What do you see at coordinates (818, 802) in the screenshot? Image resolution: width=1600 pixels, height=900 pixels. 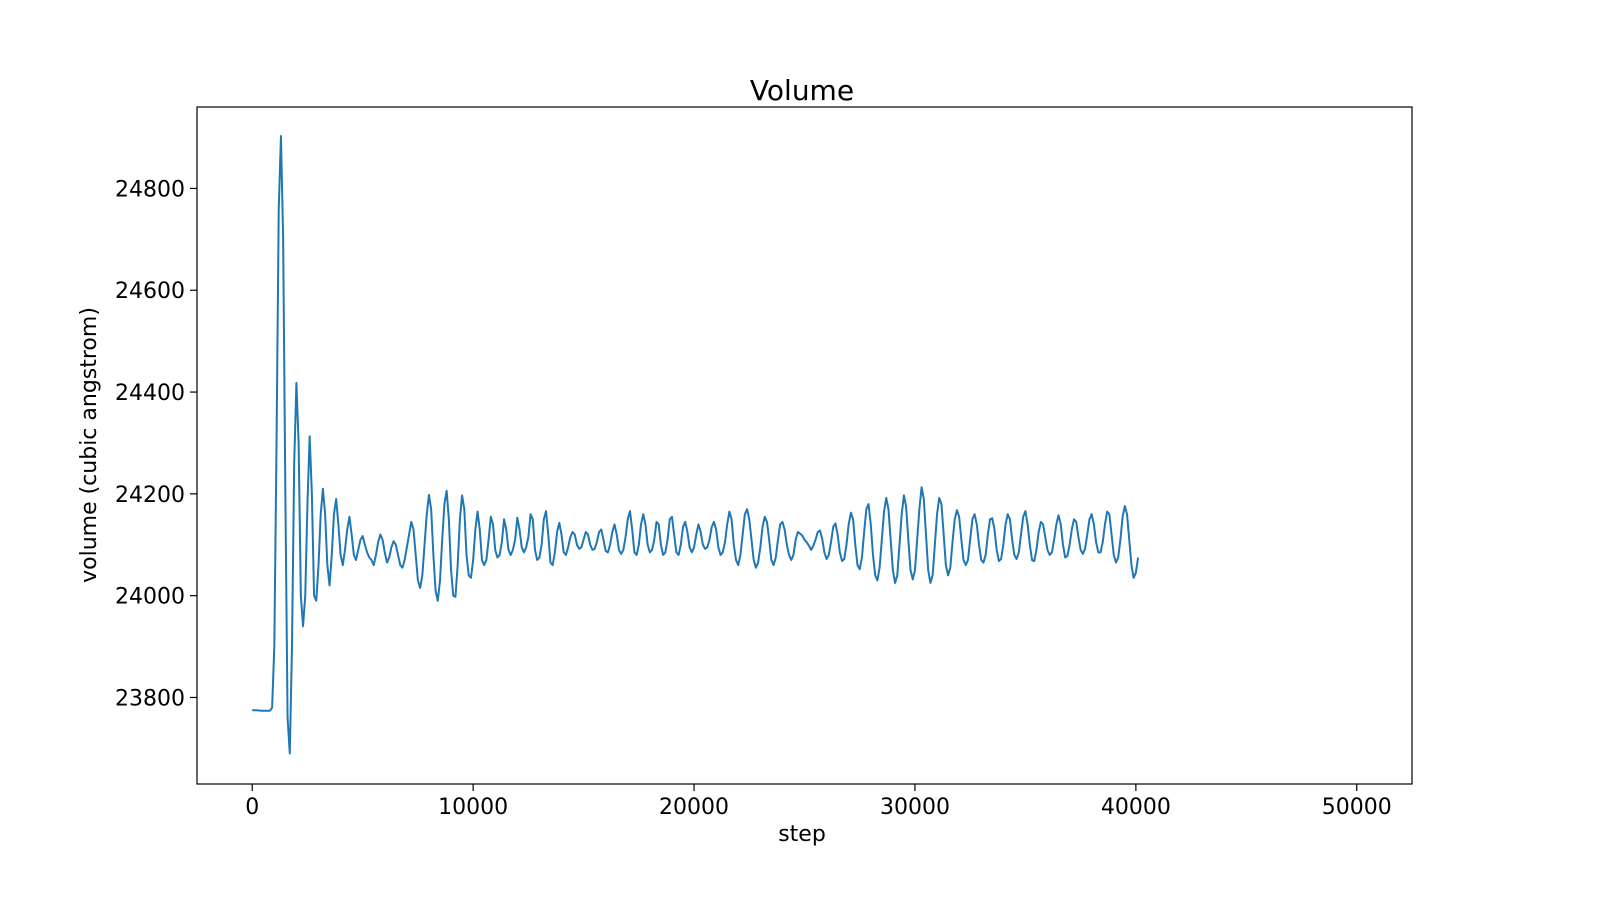 I see `x-axis: 0 10000 20000 30000 40000 50000` at bounding box center [818, 802].